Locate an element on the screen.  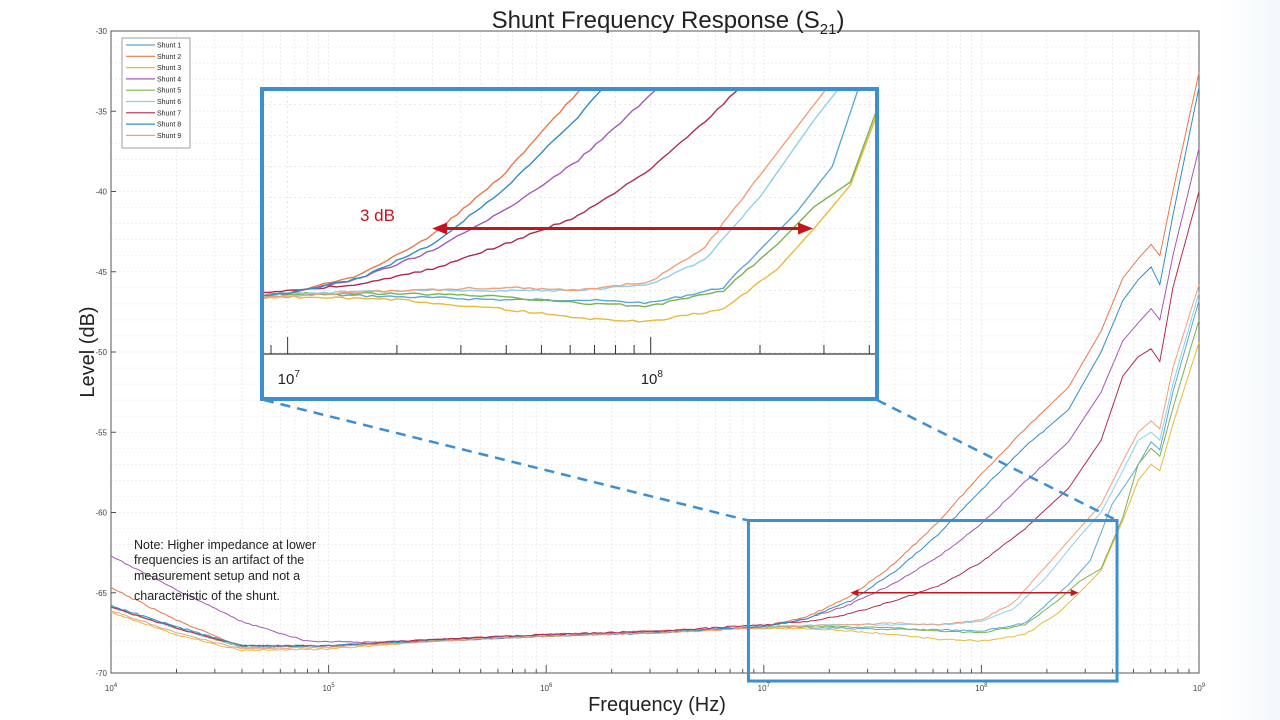
legend-label: Shunt 5 is located at coordinates (169, 91).